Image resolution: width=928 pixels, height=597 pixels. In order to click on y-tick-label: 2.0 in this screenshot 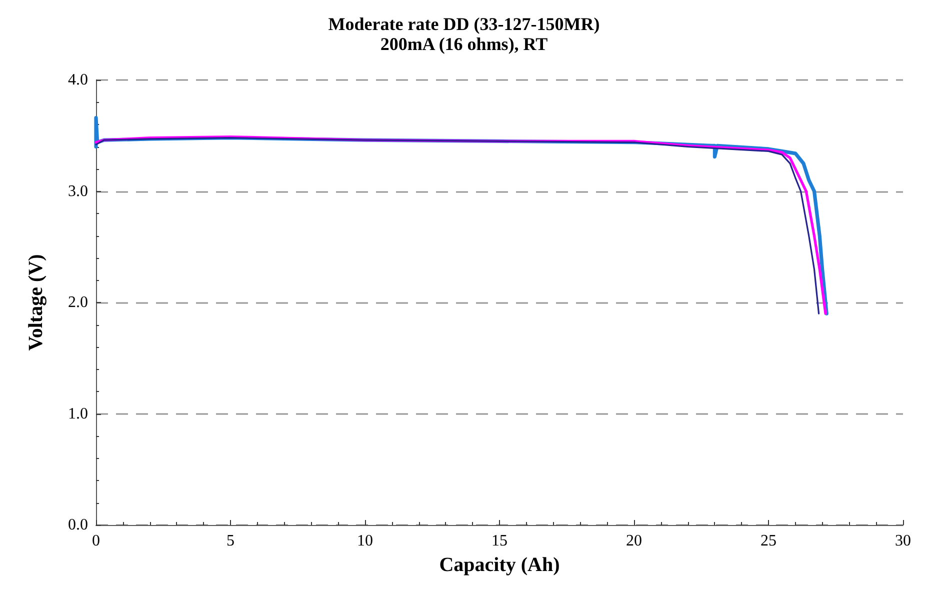, I will do `click(78, 302)`.